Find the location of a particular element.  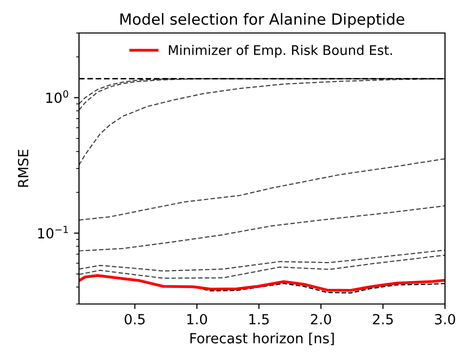

x-tick-label: 1.0 is located at coordinates (197, 319).